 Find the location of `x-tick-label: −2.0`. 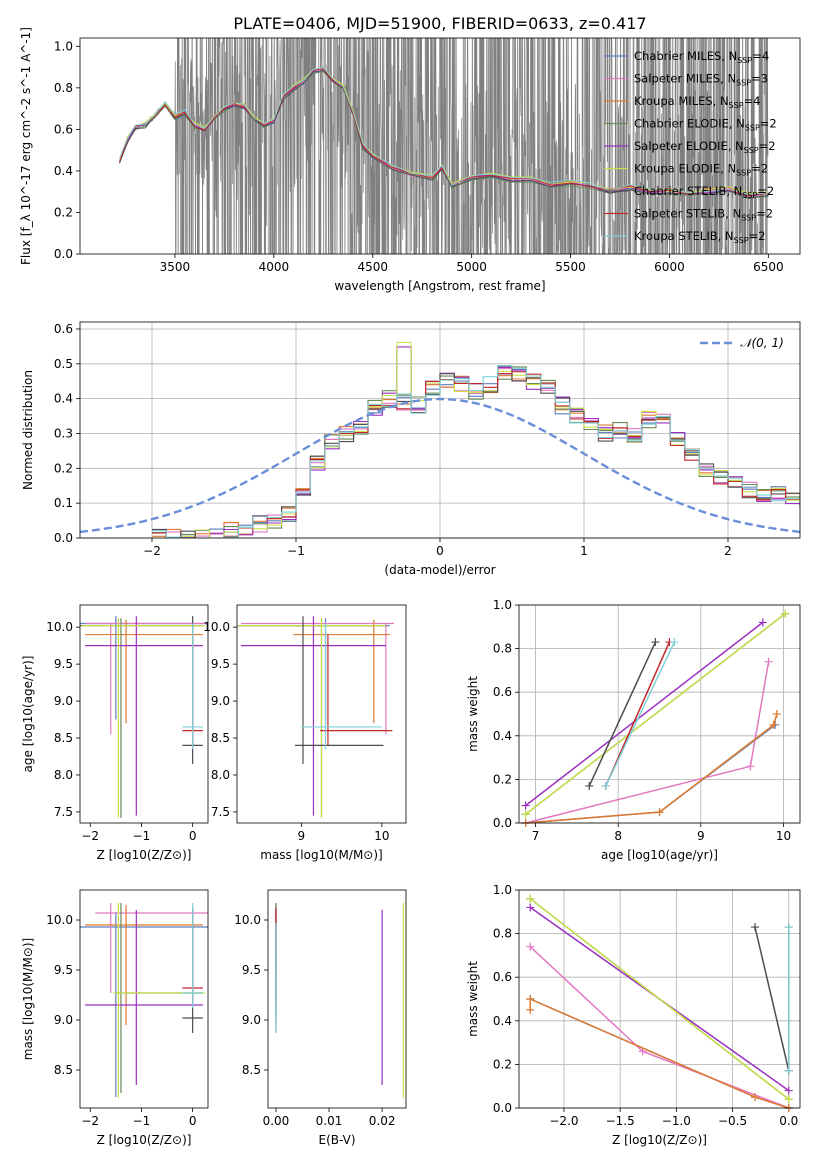

x-tick-label: −2.0 is located at coordinates (563, 1121).